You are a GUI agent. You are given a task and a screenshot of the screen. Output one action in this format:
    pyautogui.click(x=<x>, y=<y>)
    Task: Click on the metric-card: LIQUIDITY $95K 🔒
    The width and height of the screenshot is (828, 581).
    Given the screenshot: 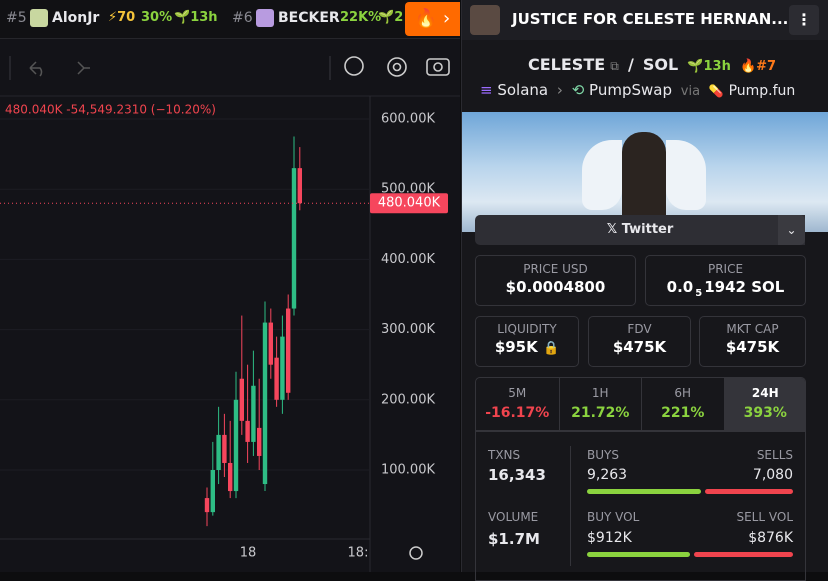 What is the action you would take?
    pyautogui.click(x=527, y=341)
    